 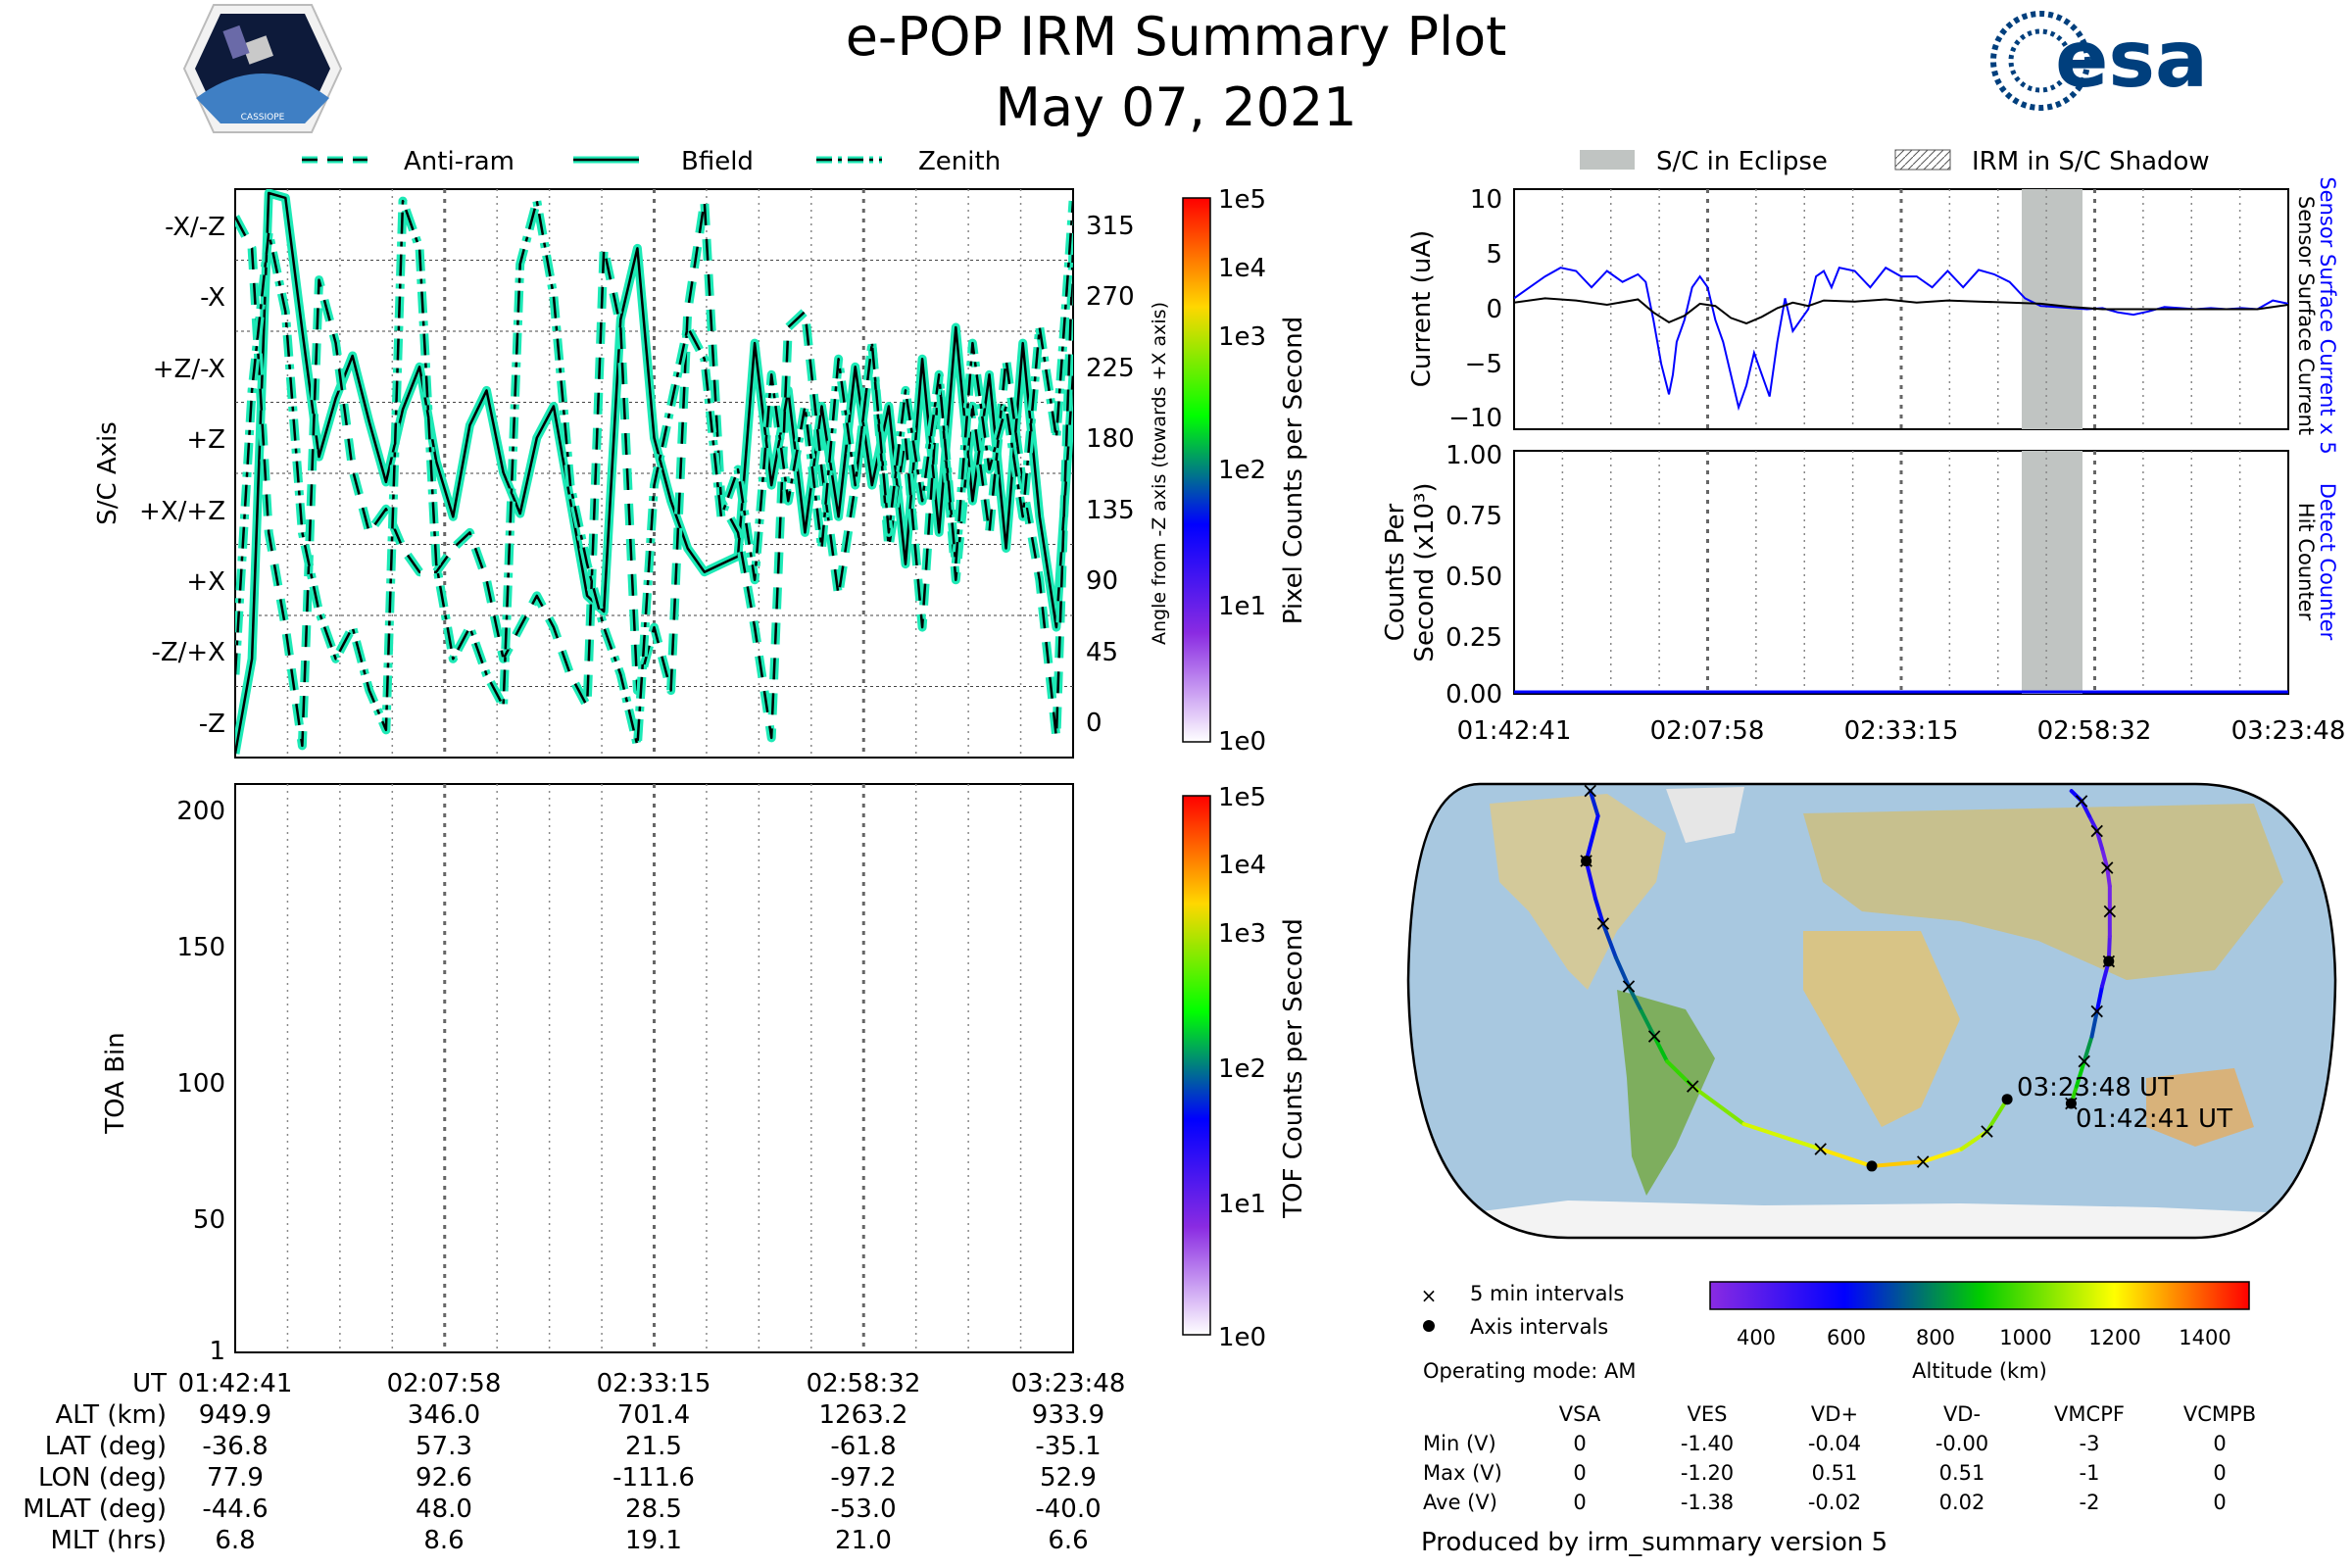 What do you see at coordinates (1462, 1473) in the screenshot?
I see `voltage-row-label: Max (V)` at bounding box center [1462, 1473].